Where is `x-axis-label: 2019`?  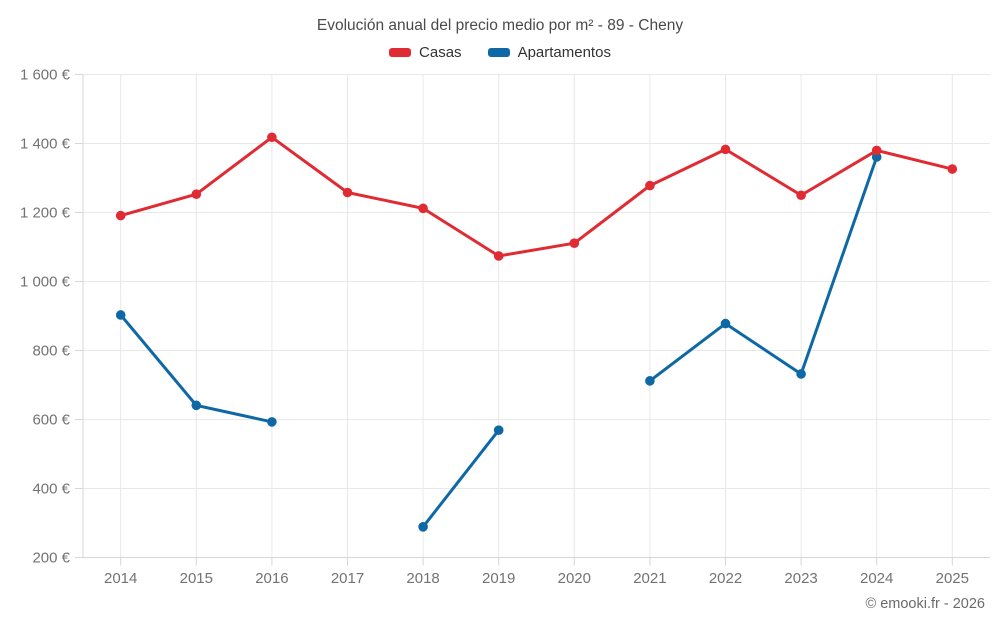
x-axis-label: 2019 is located at coordinates (498, 578).